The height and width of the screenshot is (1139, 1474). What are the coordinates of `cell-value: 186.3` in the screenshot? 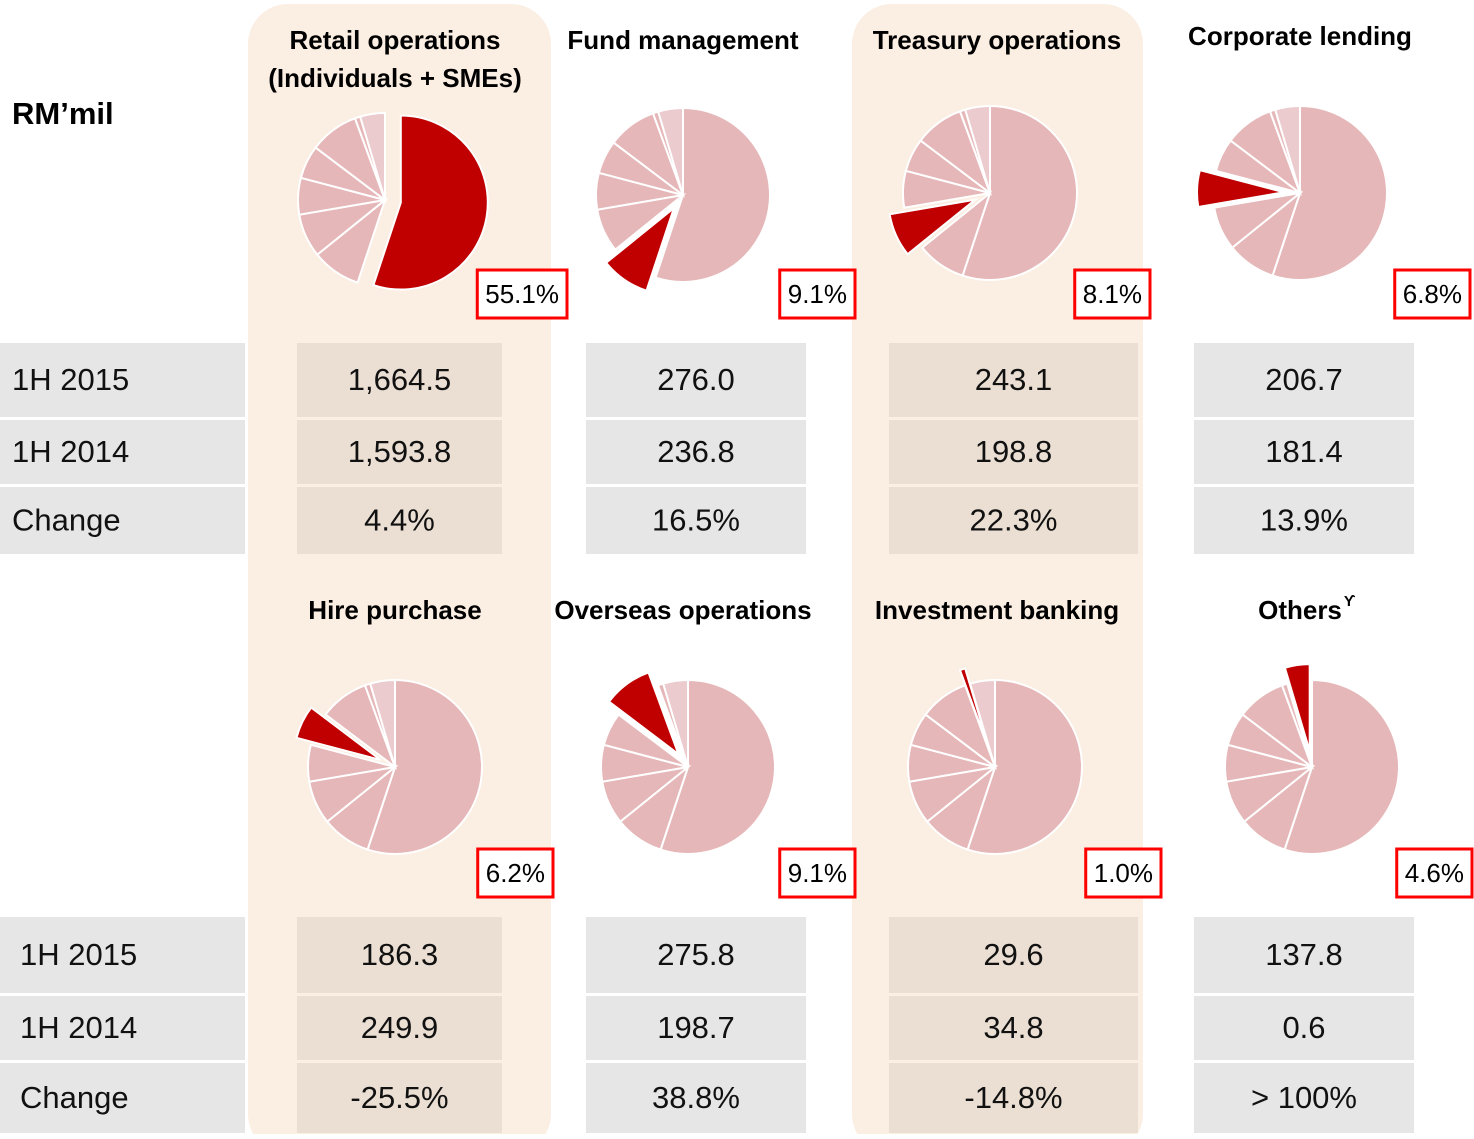 It's located at (400, 954).